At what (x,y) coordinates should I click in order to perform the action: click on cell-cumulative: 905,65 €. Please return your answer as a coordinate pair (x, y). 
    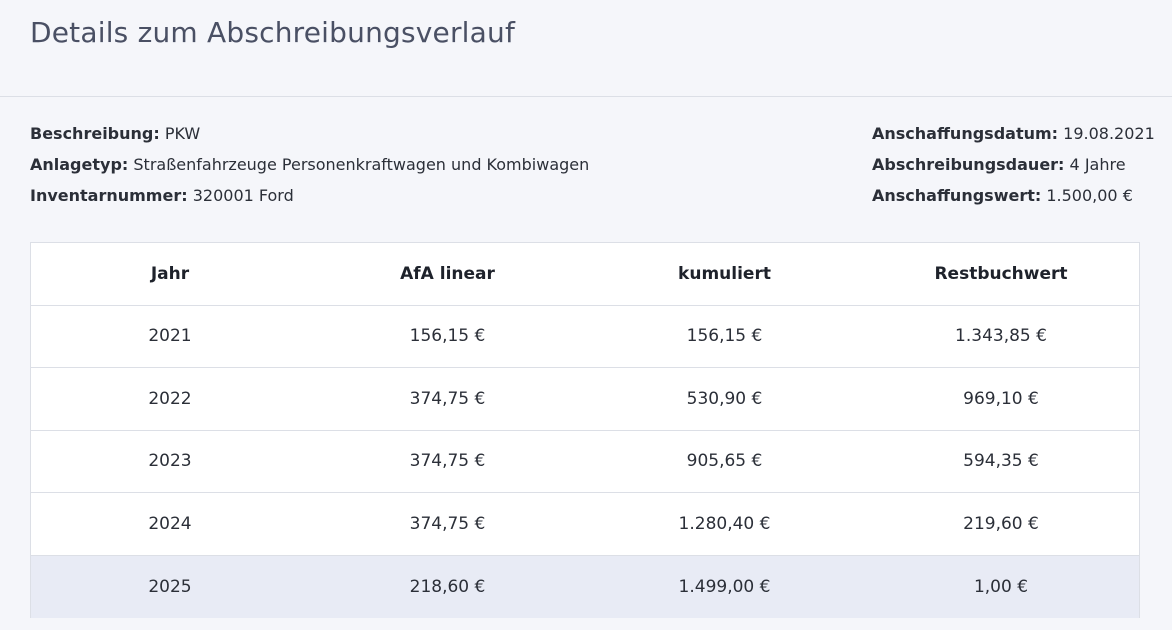
    Looking at the image, I should click on (724, 461).